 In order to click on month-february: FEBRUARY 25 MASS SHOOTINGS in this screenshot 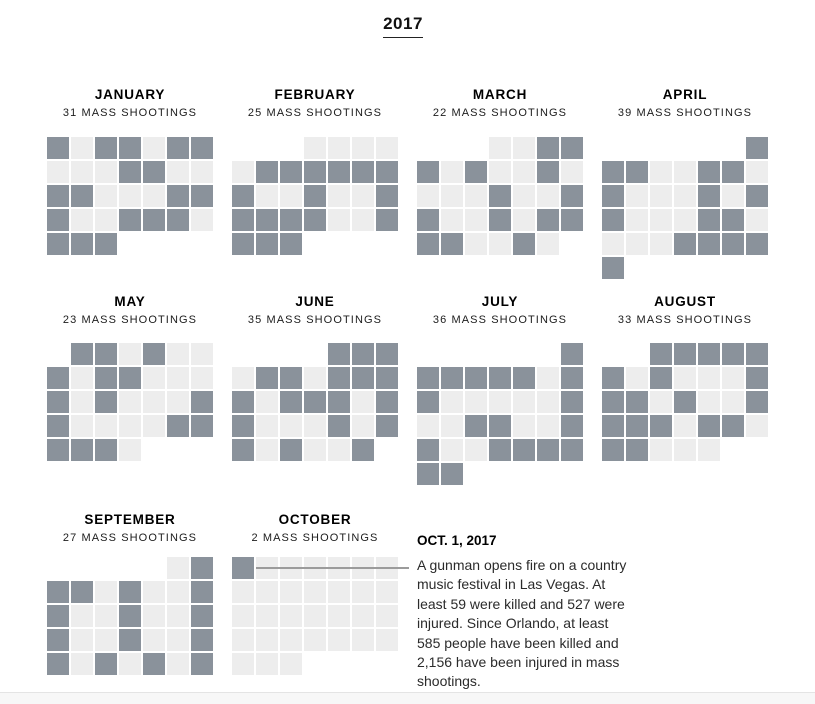, I will do `click(315, 171)`.